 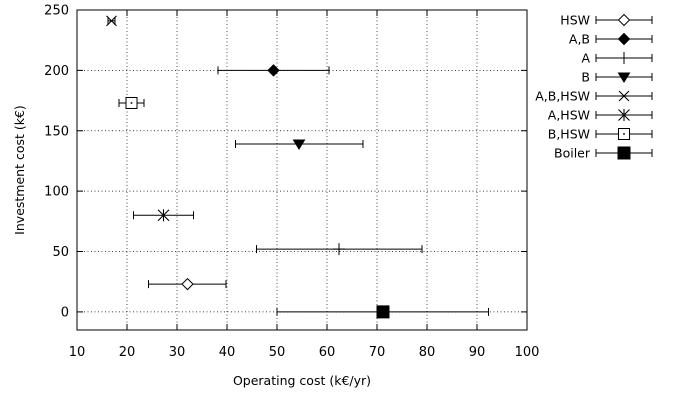 What do you see at coordinates (60, 252) in the screenshot?
I see `y-tick-label: 50` at bounding box center [60, 252].